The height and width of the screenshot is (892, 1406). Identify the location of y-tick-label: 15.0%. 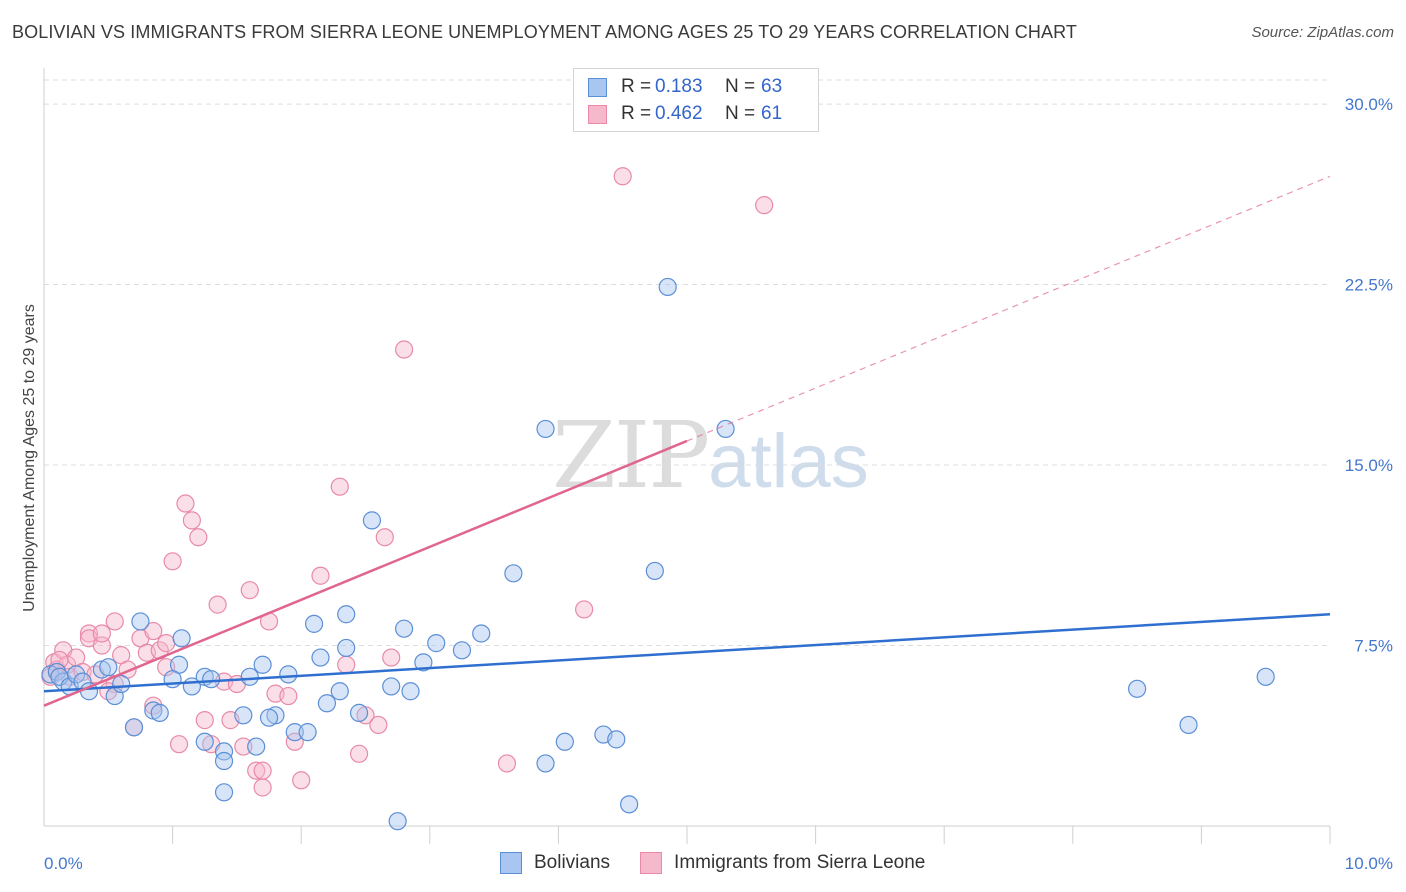
(1369, 465).